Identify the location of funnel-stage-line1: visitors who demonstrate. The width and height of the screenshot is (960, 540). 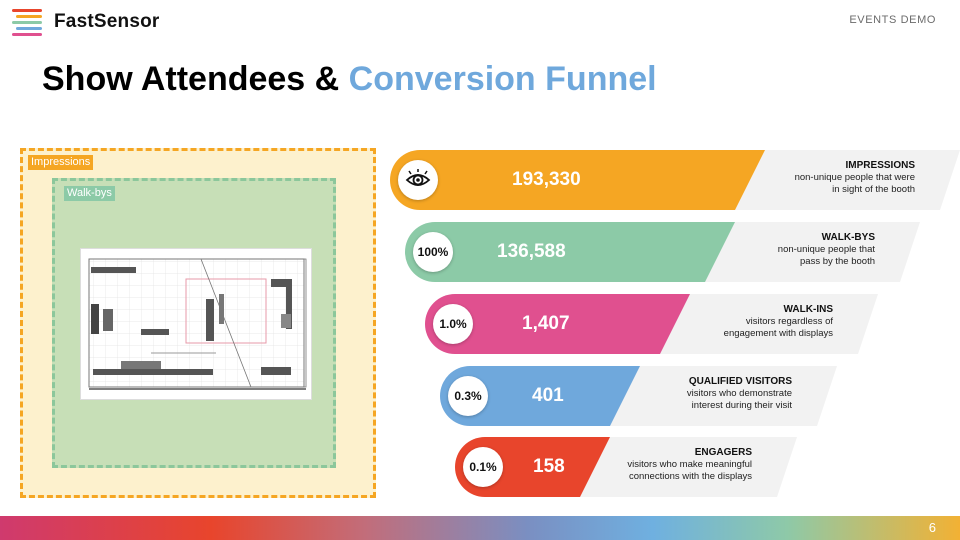
(739, 393).